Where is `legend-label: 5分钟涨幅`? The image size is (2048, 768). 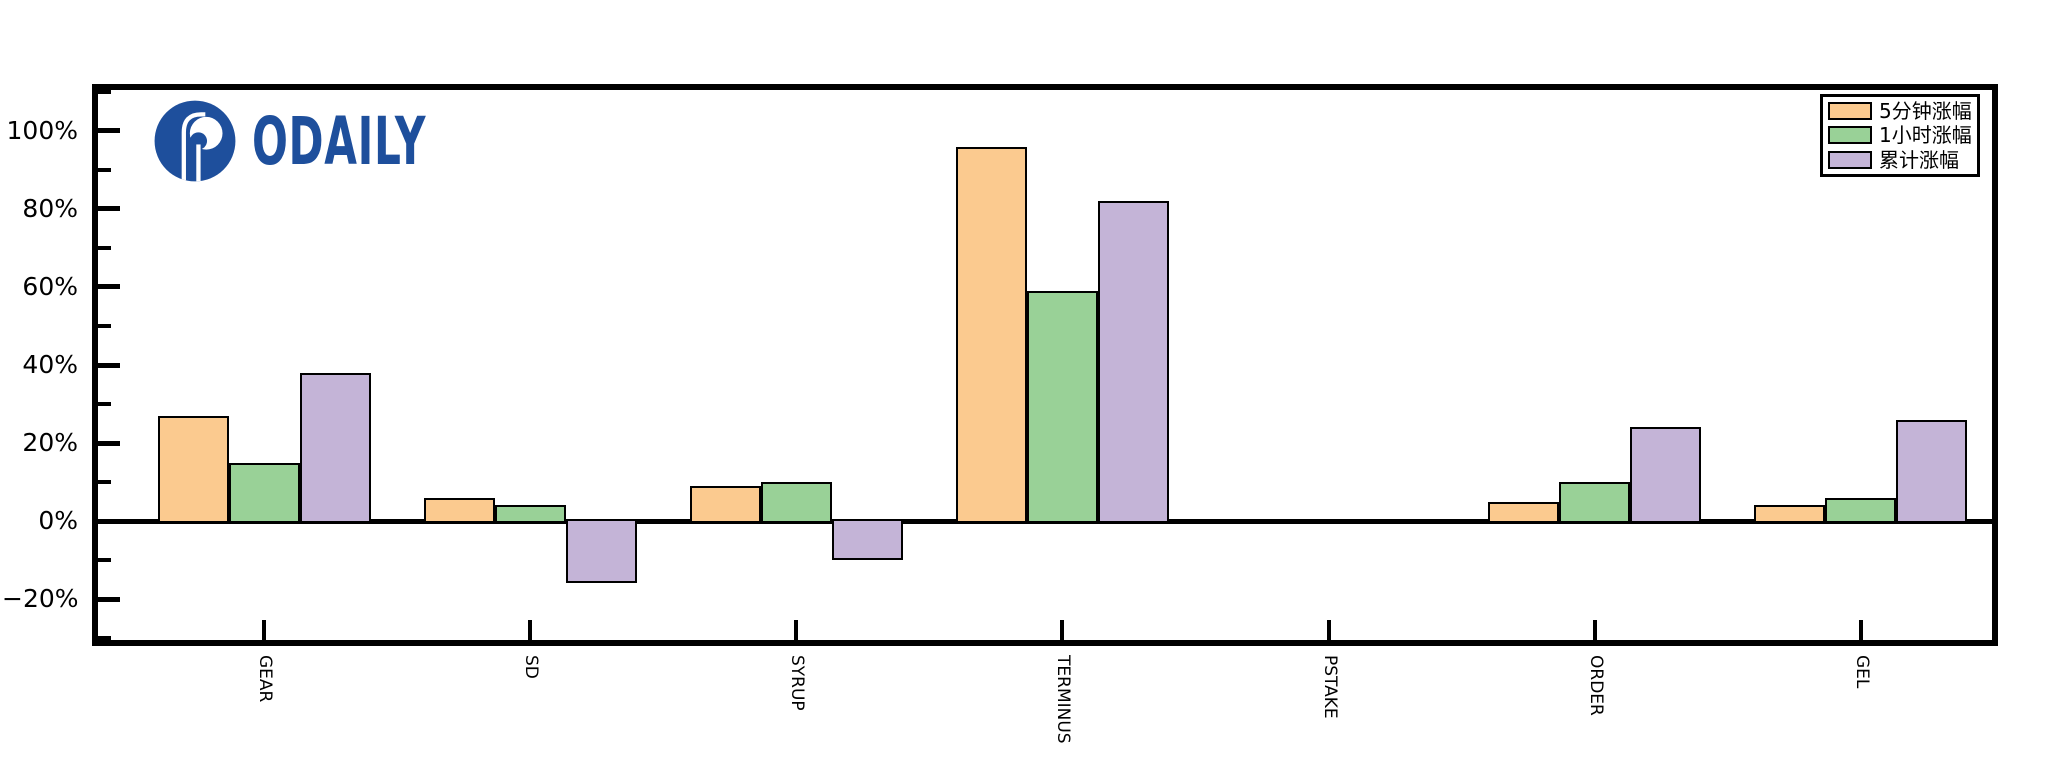
legend-label: 5分钟涨幅 is located at coordinates (1925, 111).